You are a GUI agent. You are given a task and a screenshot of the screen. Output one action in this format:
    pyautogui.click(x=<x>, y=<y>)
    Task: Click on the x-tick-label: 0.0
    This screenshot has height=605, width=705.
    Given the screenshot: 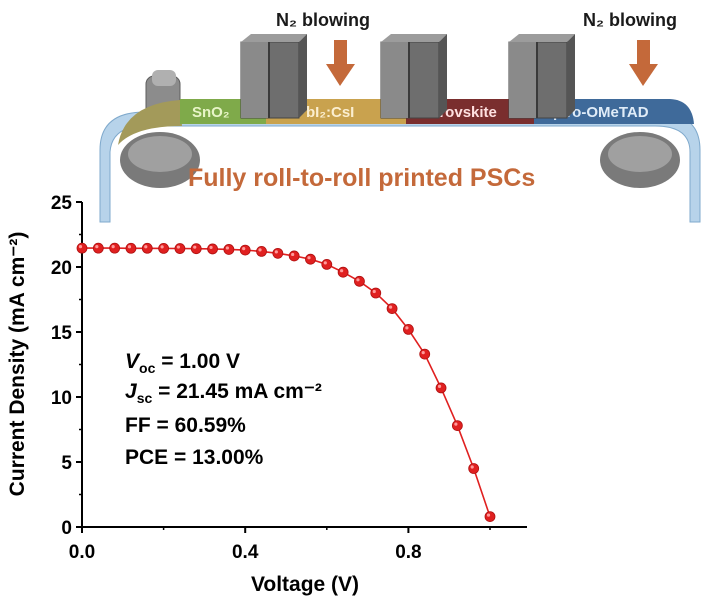 What is the action you would take?
    pyautogui.click(x=82, y=552)
    